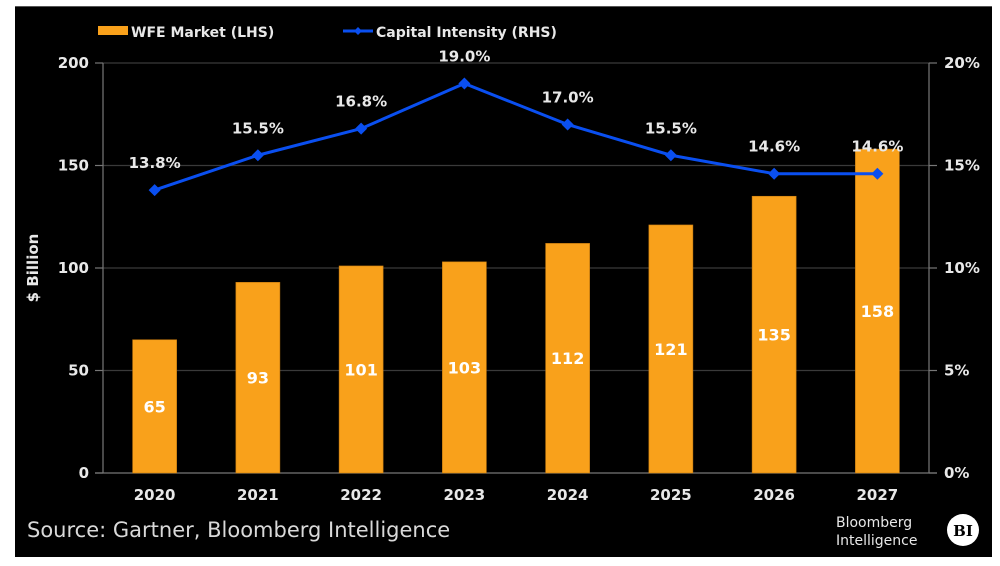 Image resolution: width=1000 pixels, height=566 pixels. What do you see at coordinates (361, 495) in the screenshot?
I see `x-tick-label: 2022` at bounding box center [361, 495].